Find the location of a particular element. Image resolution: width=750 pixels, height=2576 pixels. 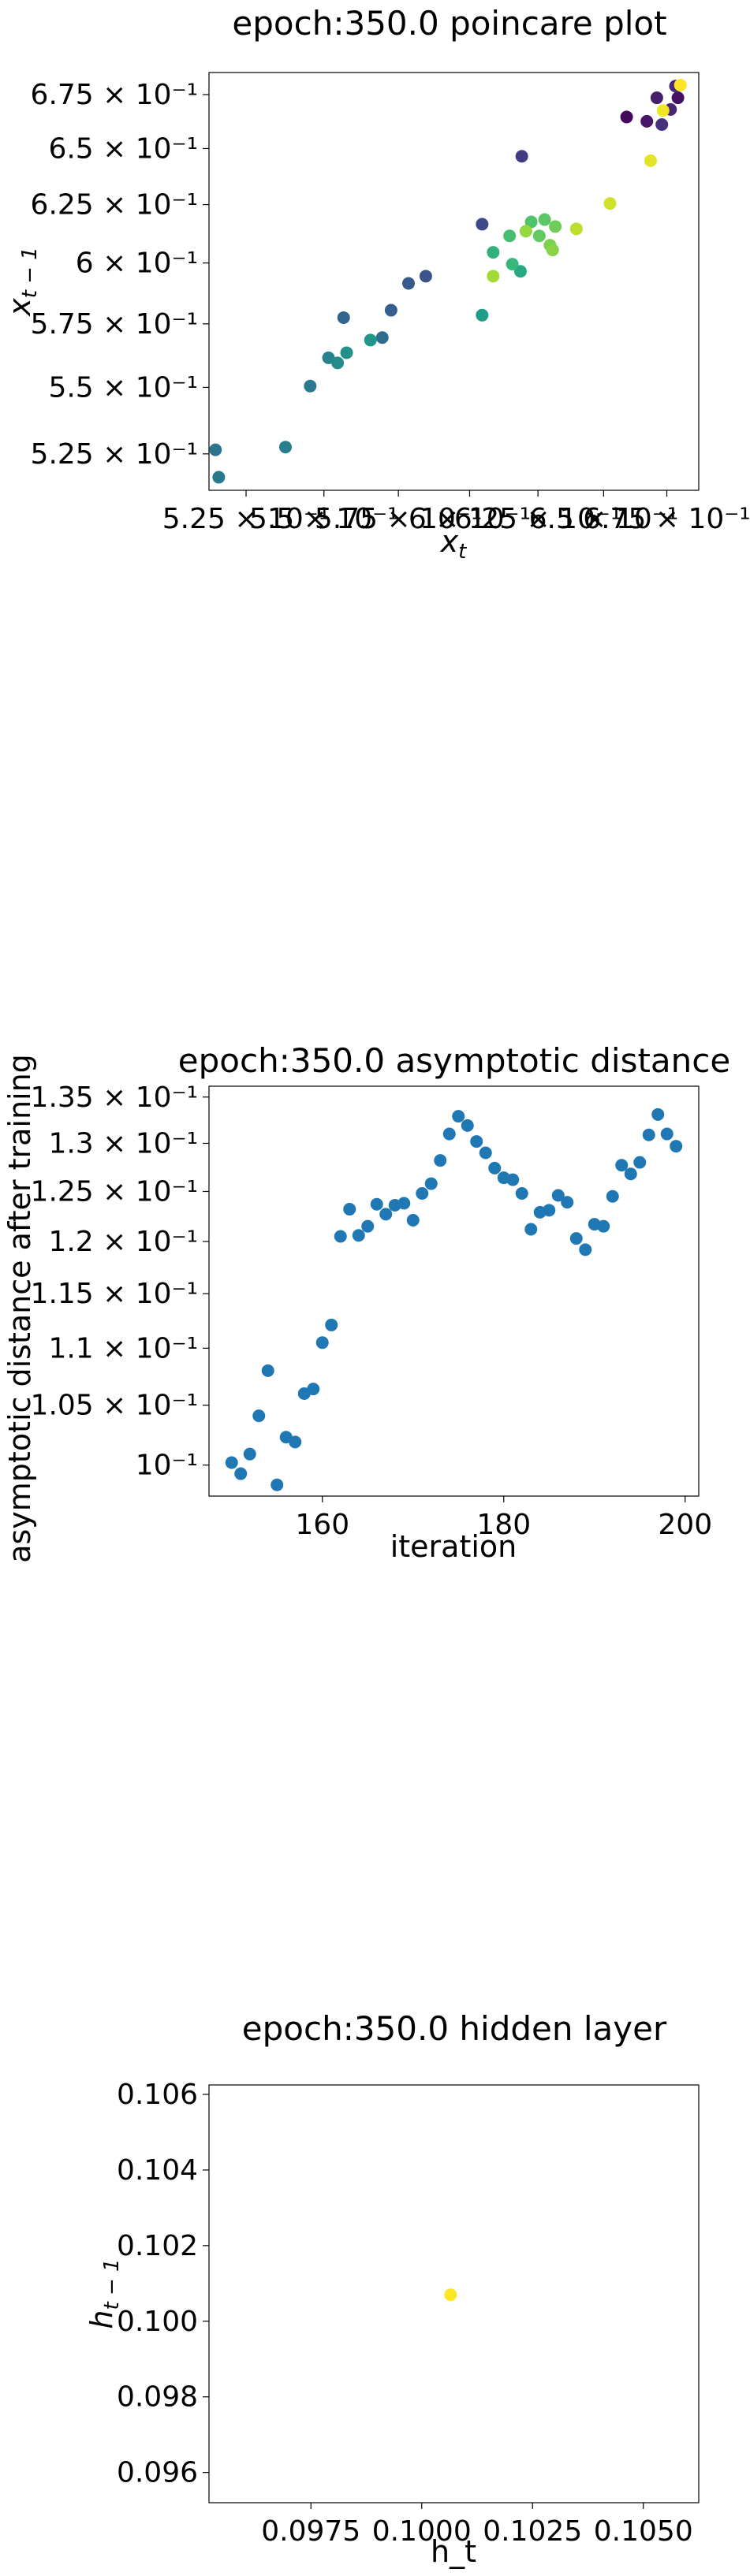

x-tick-label: 0.1000 is located at coordinates (422, 2531).